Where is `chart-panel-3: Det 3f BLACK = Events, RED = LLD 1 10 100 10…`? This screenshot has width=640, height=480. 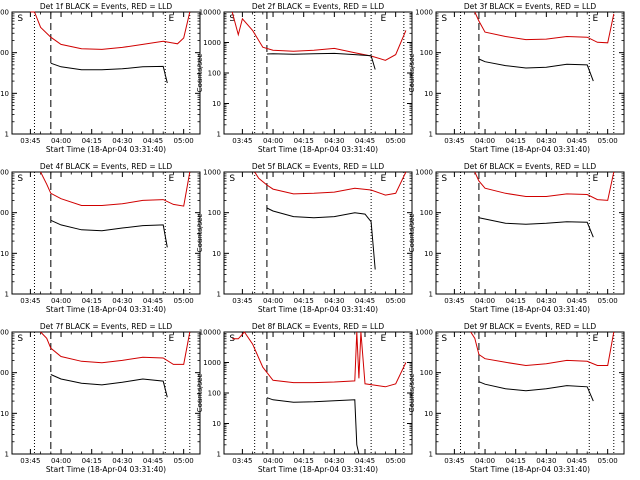
chart-panel-3: Det 3f BLACK = Events, RED = LLD 1 10 100 10… is located at coordinates (516, 78).